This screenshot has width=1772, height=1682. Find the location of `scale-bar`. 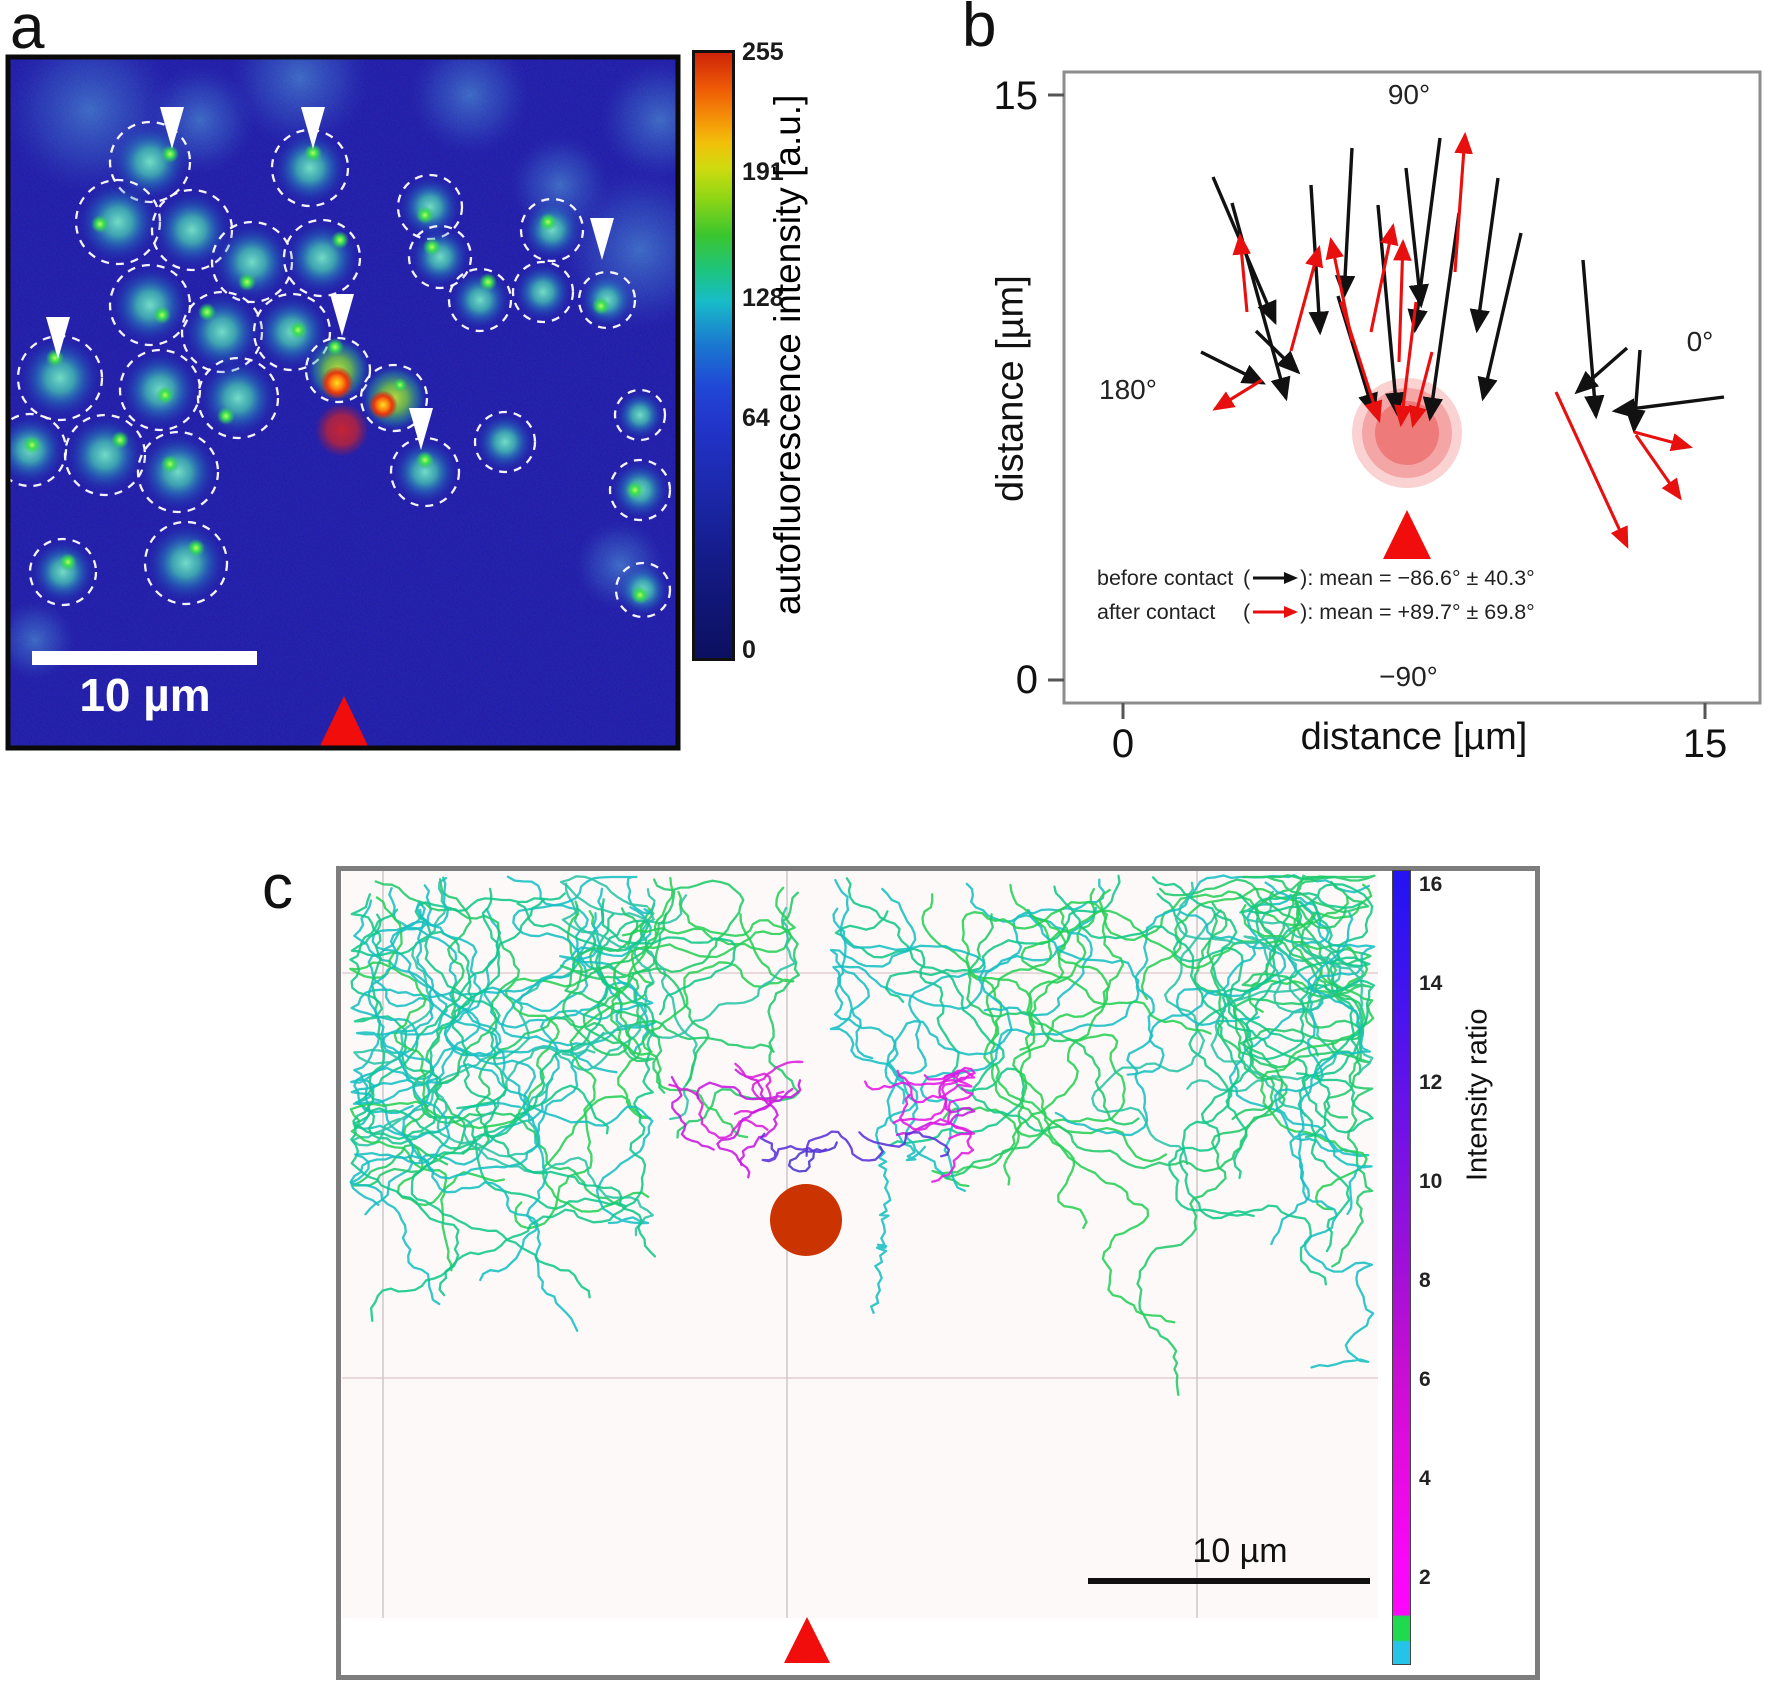

scale-bar is located at coordinates (144, 658).